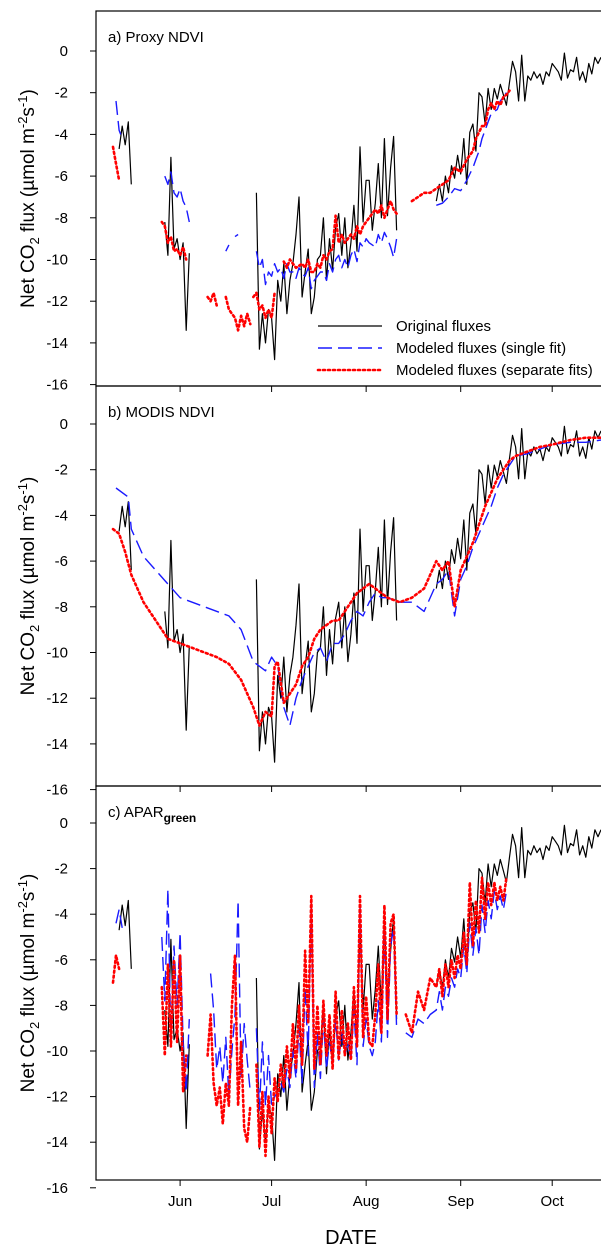 Image resolution: width=601 pixels, height=1253 pixels. I want to click on x-tick-label: Jul, so click(271, 1201).